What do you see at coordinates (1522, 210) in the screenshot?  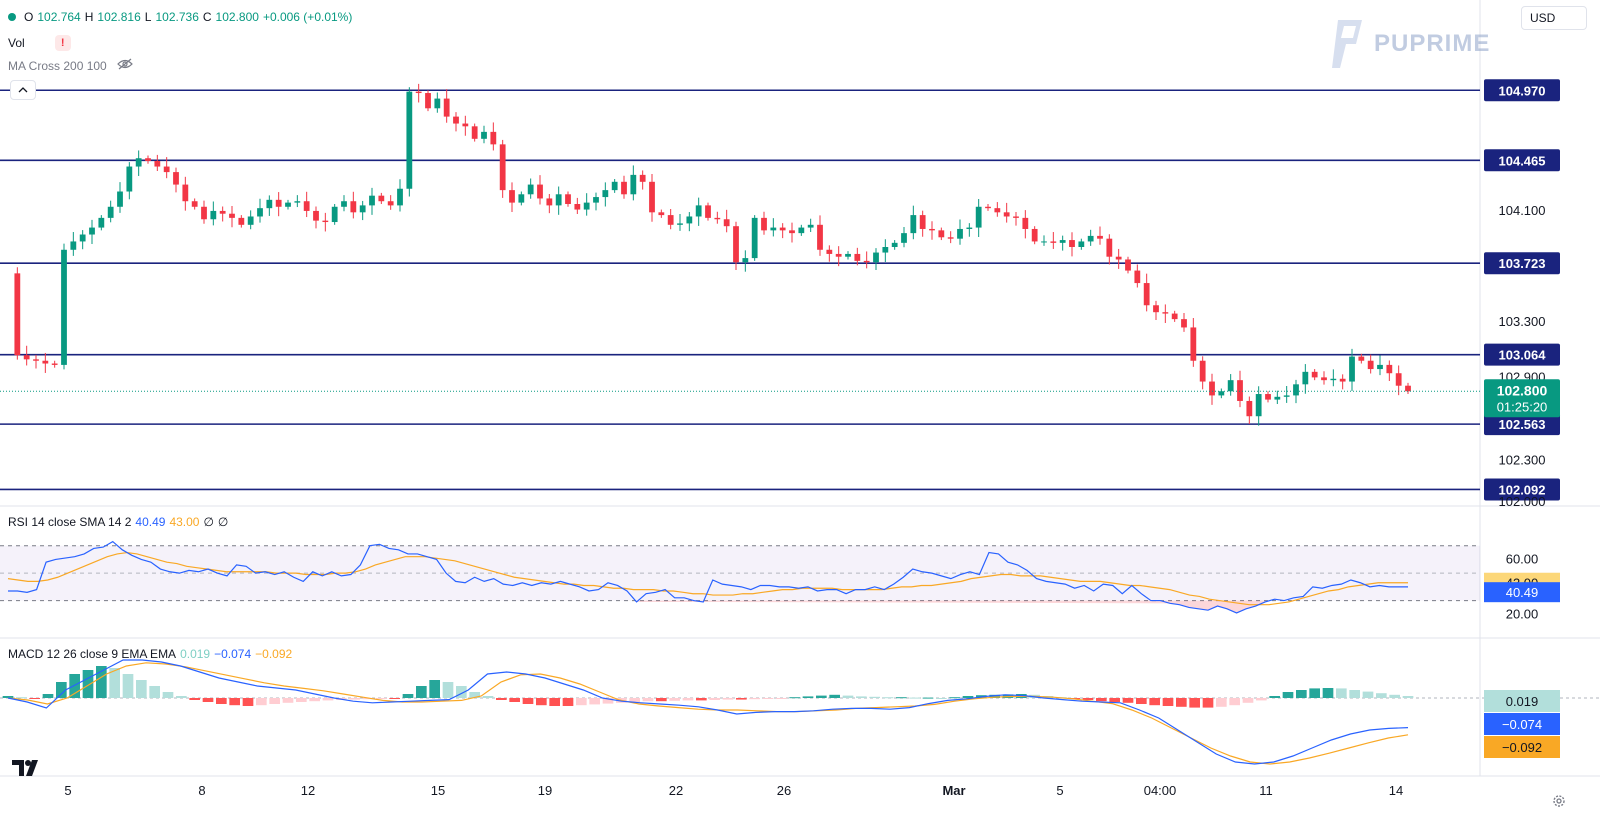 I see `price-tick-label: 104.100` at bounding box center [1522, 210].